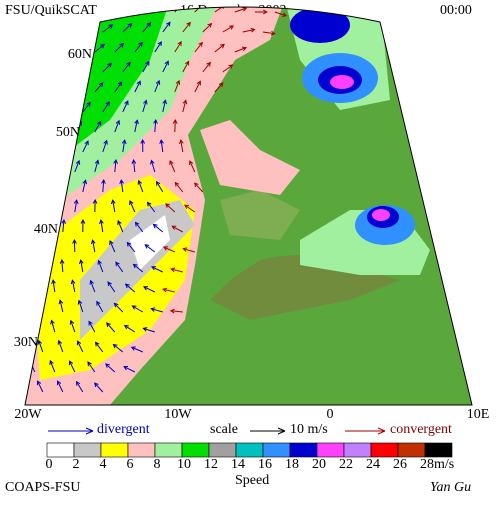 The image size is (500, 505). What do you see at coordinates (346, 464) in the screenshot?
I see `colorbar-tick: 22` at bounding box center [346, 464].